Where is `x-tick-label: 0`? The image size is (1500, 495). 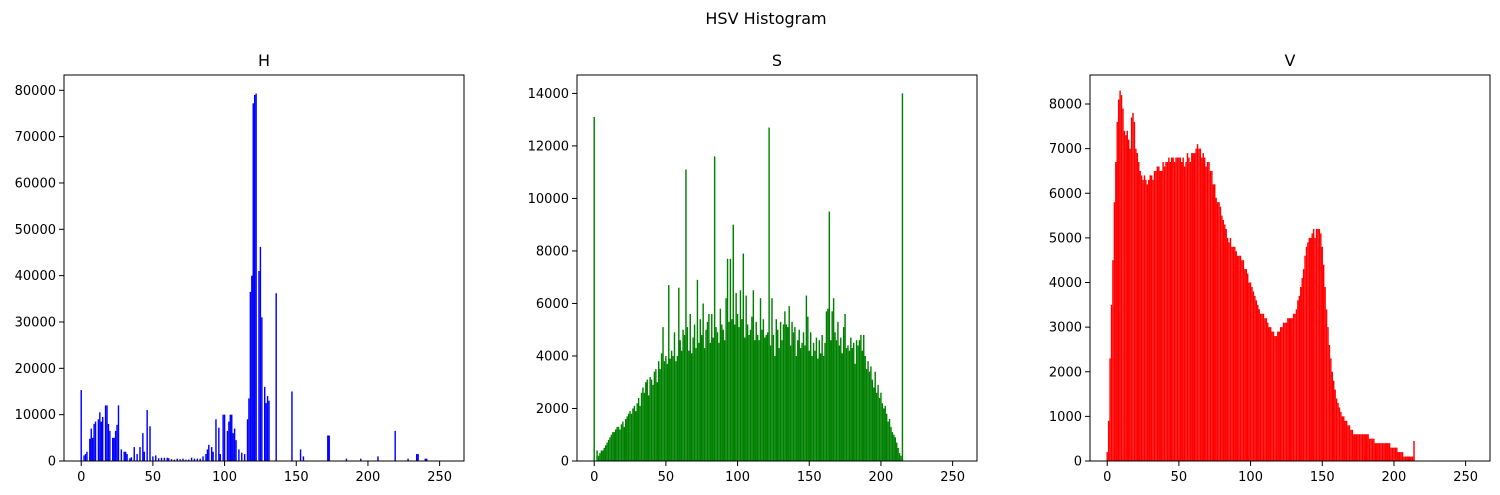
x-tick-label: 0 is located at coordinates (594, 477).